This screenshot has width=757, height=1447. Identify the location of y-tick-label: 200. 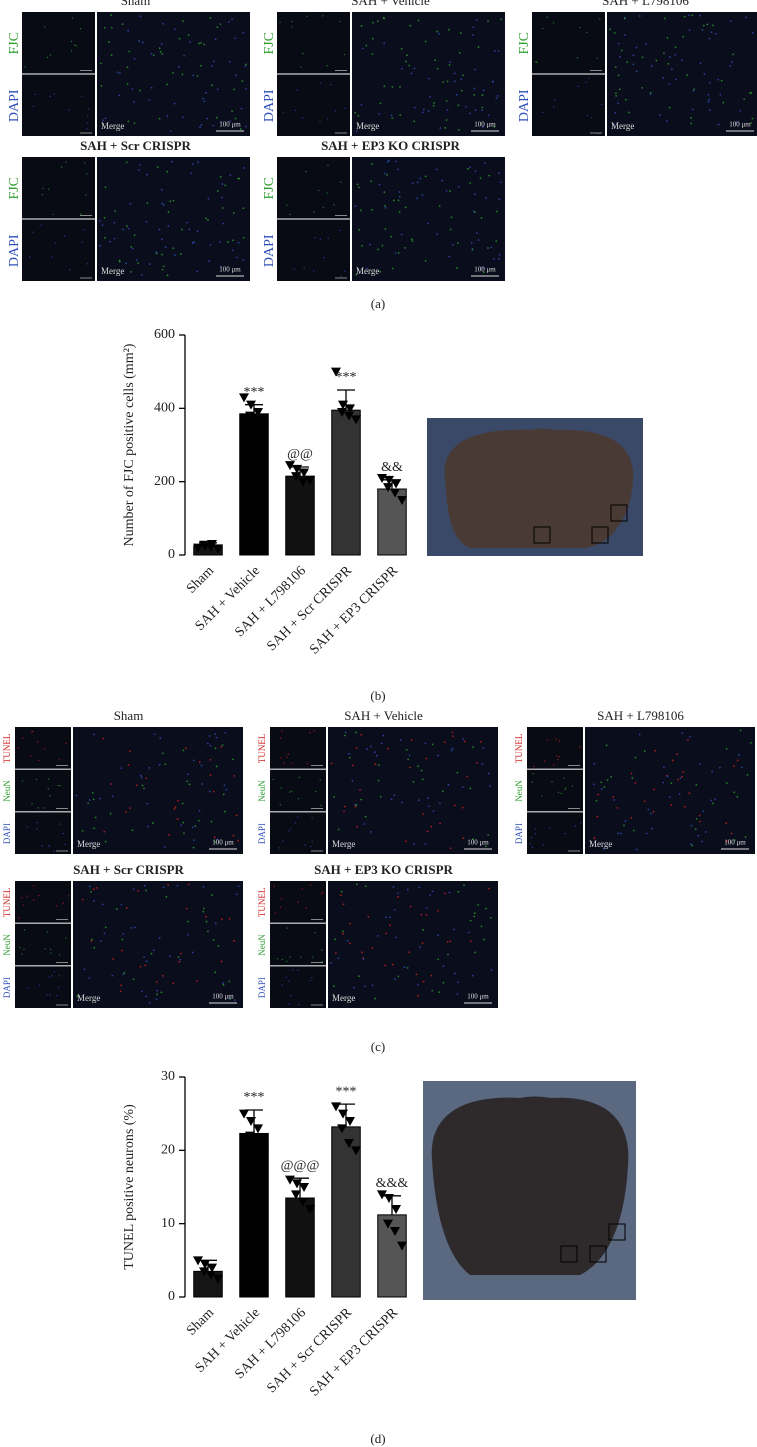
(164, 481).